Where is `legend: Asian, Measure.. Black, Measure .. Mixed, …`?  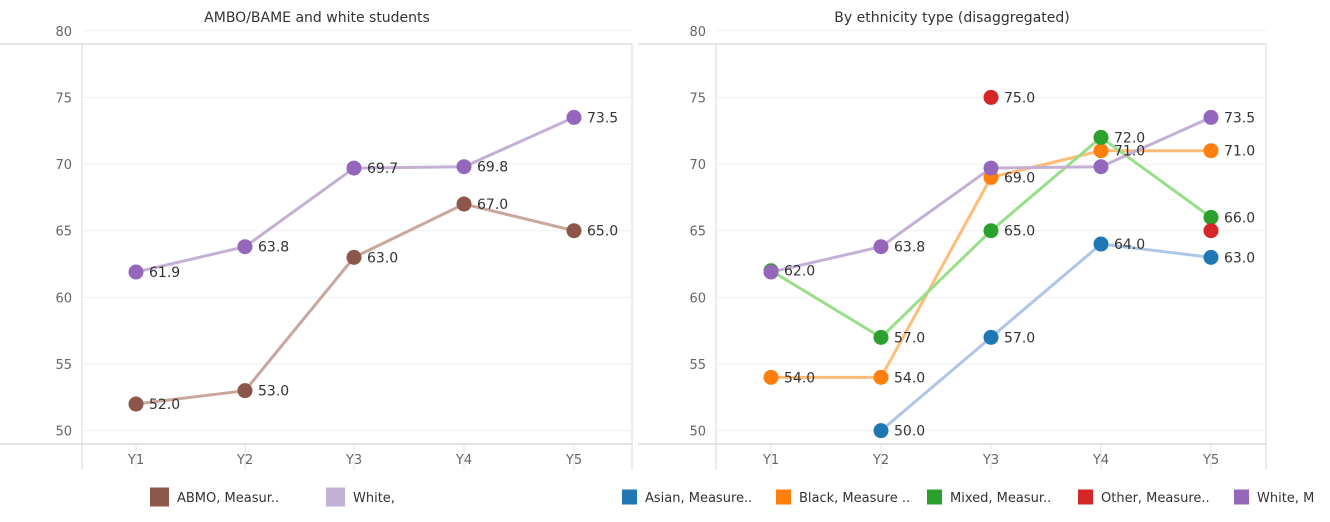 legend: Asian, Measure.. Black, Measure .. Mixed, … is located at coordinates (968, 498).